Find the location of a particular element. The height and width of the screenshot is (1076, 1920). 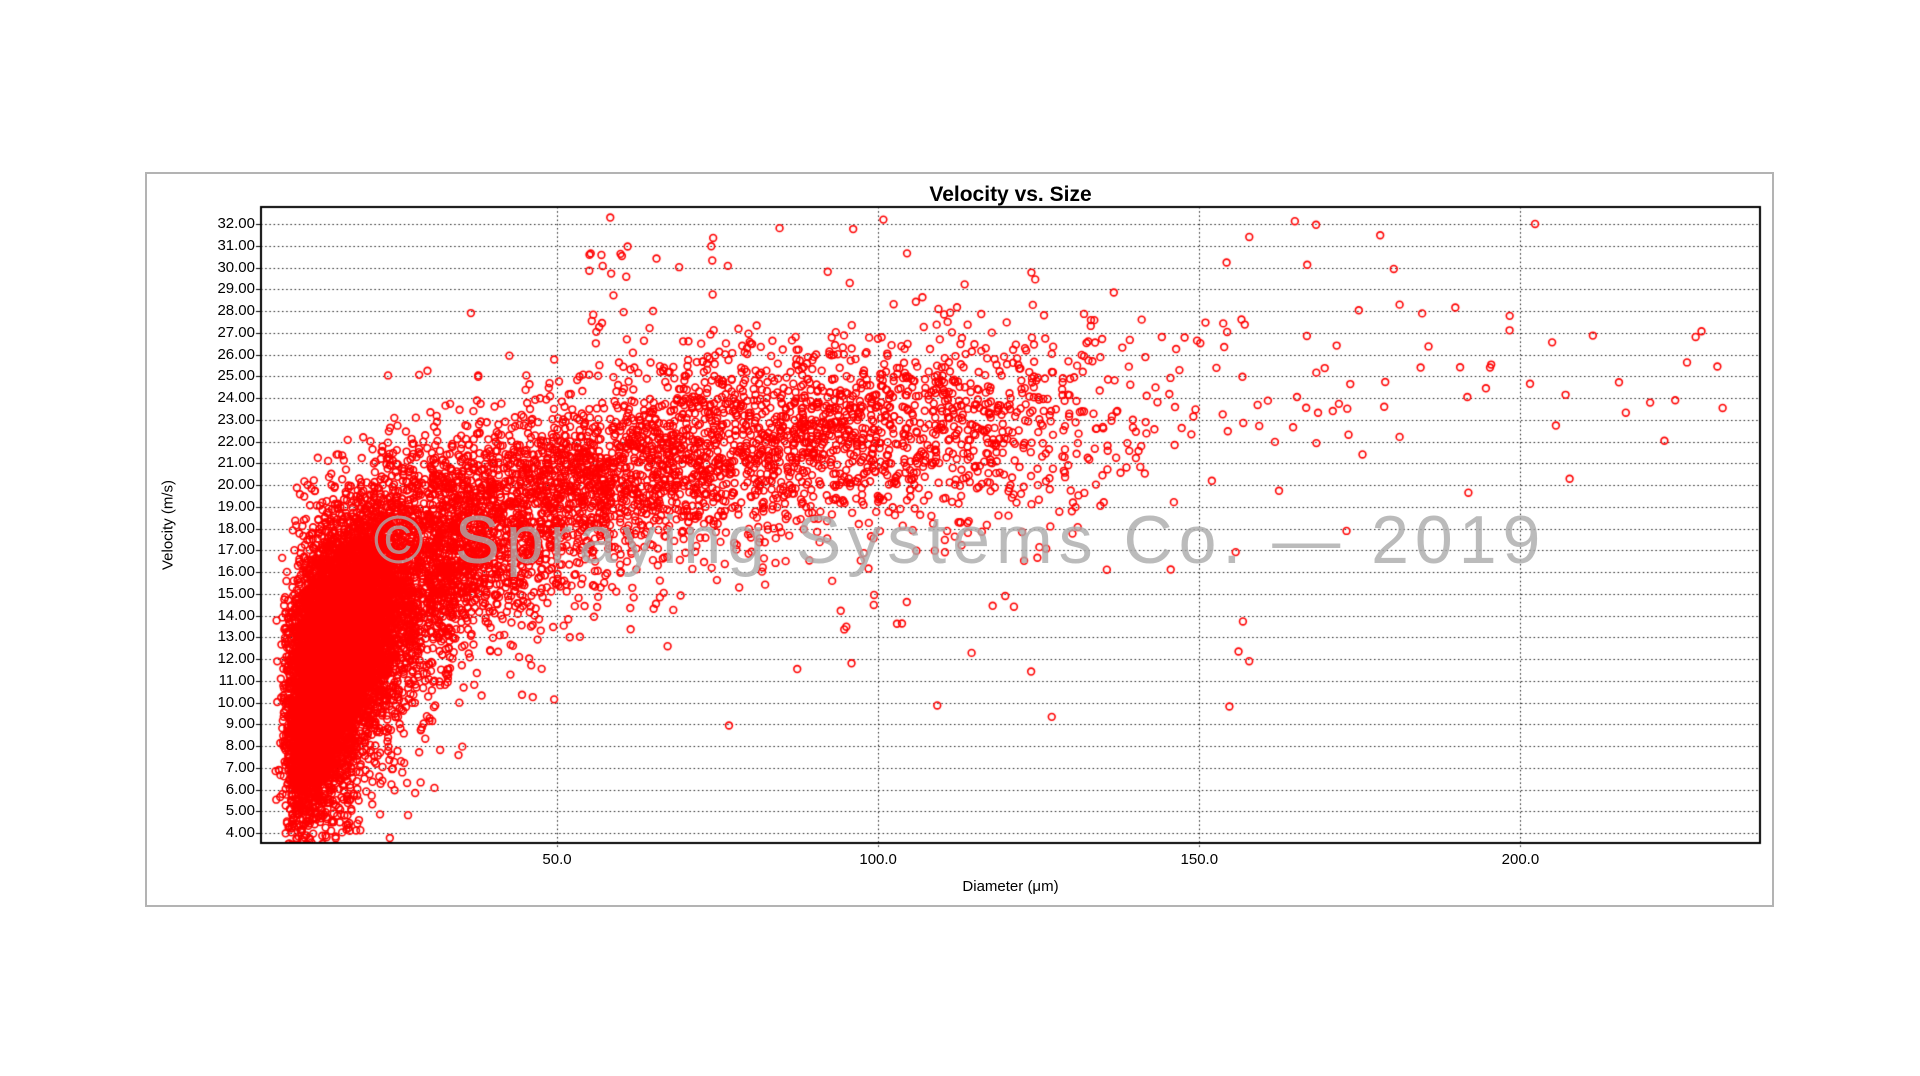

y-tick-label: 9.00 is located at coordinates (240, 724).